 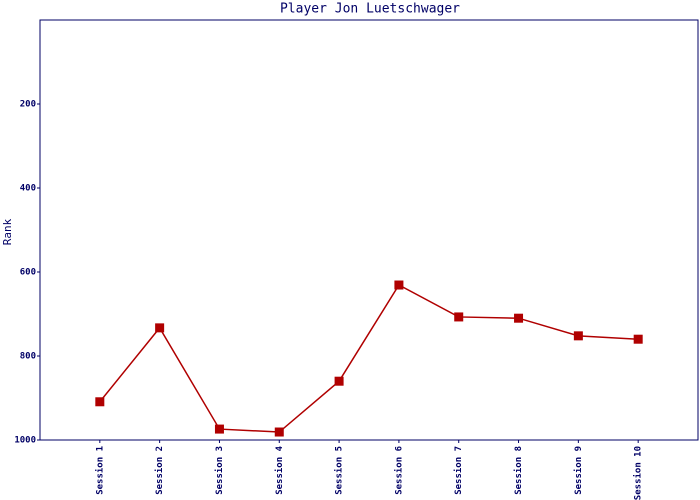 What do you see at coordinates (518, 470) in the screenshot?
I see `x-tick-label: Session 8` at bounding box center [518, 470].